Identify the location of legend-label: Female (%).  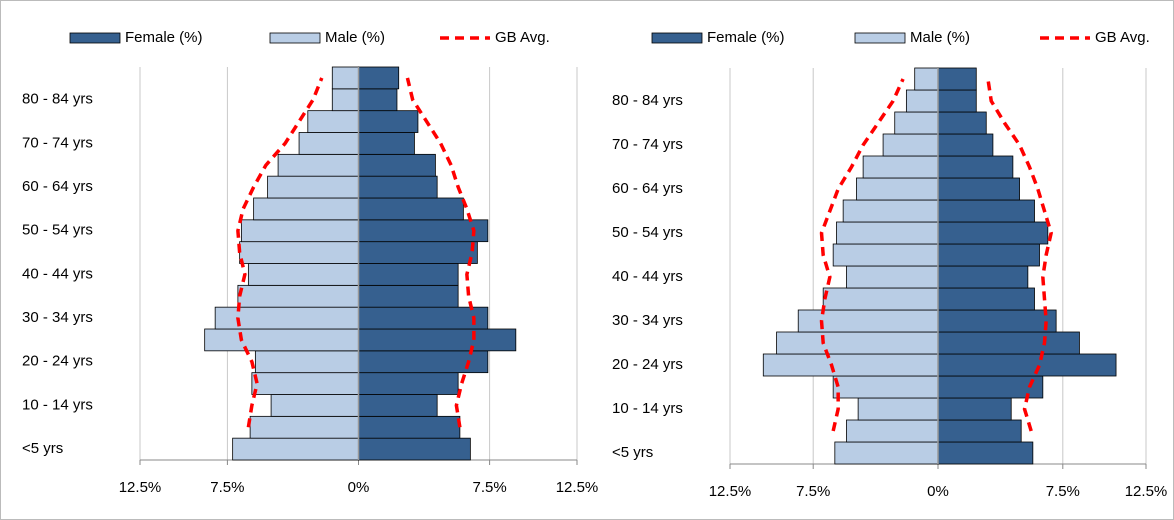
(746, 37).